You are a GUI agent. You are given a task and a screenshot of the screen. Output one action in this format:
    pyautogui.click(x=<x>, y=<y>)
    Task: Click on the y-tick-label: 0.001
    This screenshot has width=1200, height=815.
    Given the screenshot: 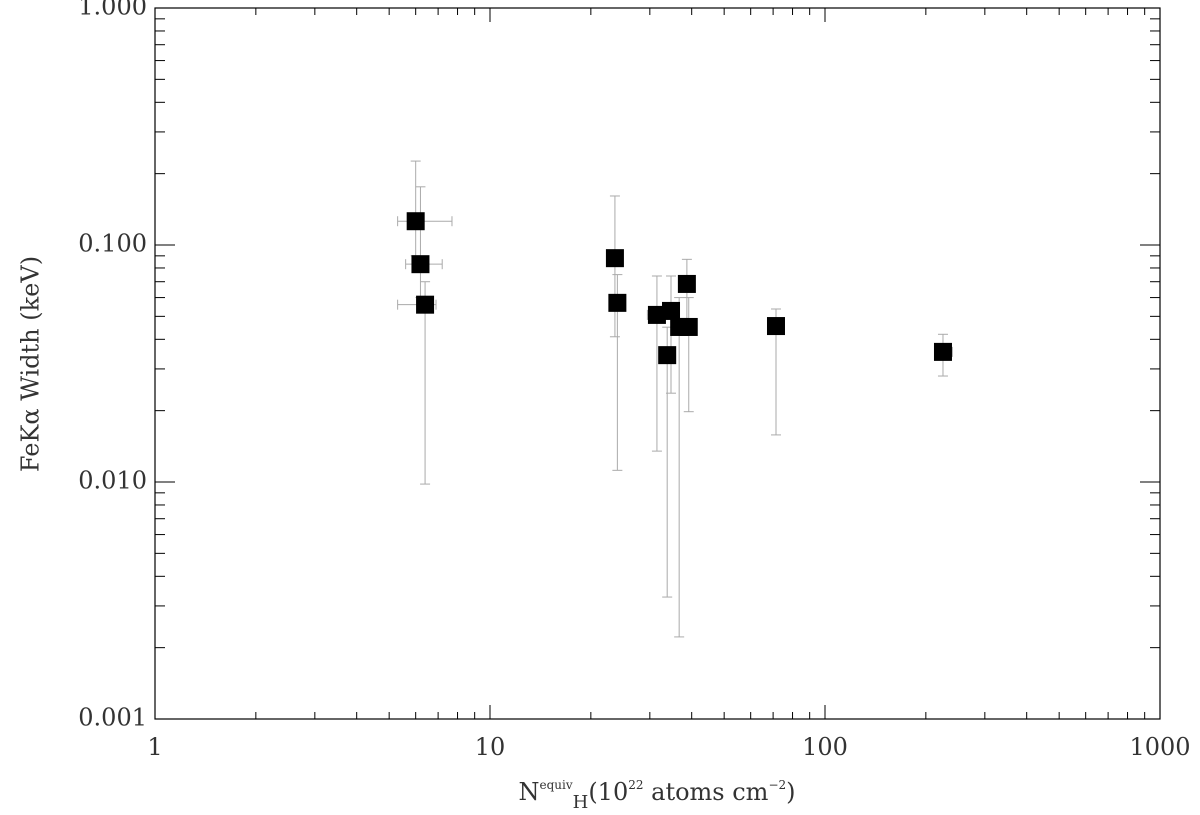 What is the action you would take?
    pyautogui.click(x=112, y=718)
    